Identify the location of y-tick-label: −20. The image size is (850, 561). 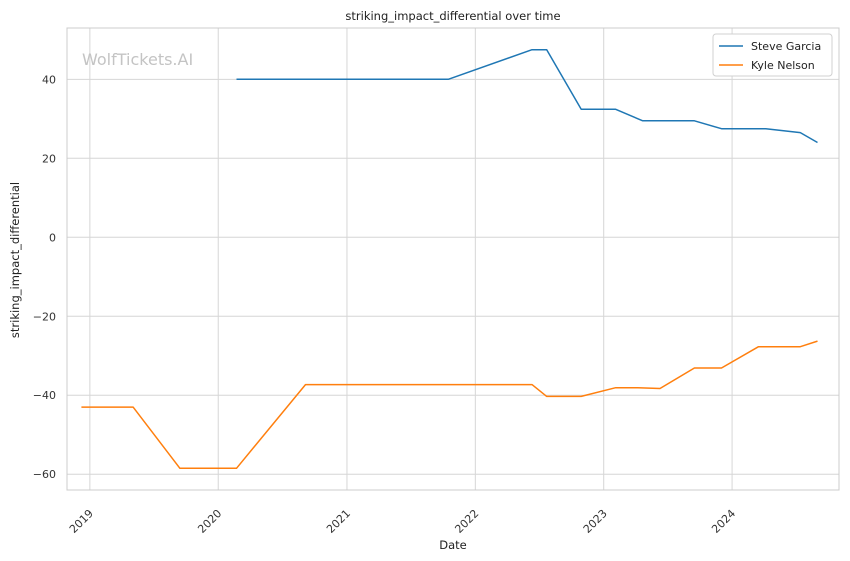
(44, 316).